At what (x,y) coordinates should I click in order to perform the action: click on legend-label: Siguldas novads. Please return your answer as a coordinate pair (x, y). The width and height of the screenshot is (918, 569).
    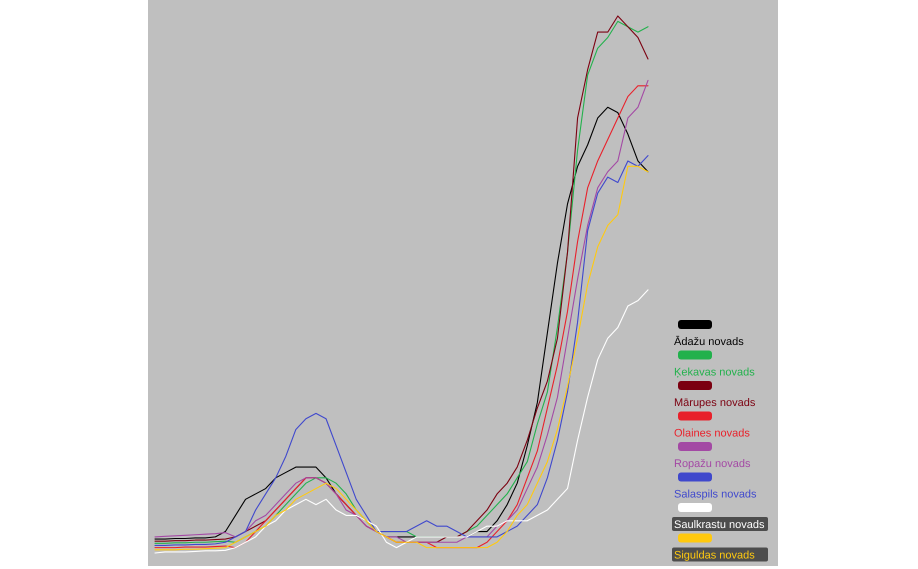
    Looking at the image, I should click on (715, 556).